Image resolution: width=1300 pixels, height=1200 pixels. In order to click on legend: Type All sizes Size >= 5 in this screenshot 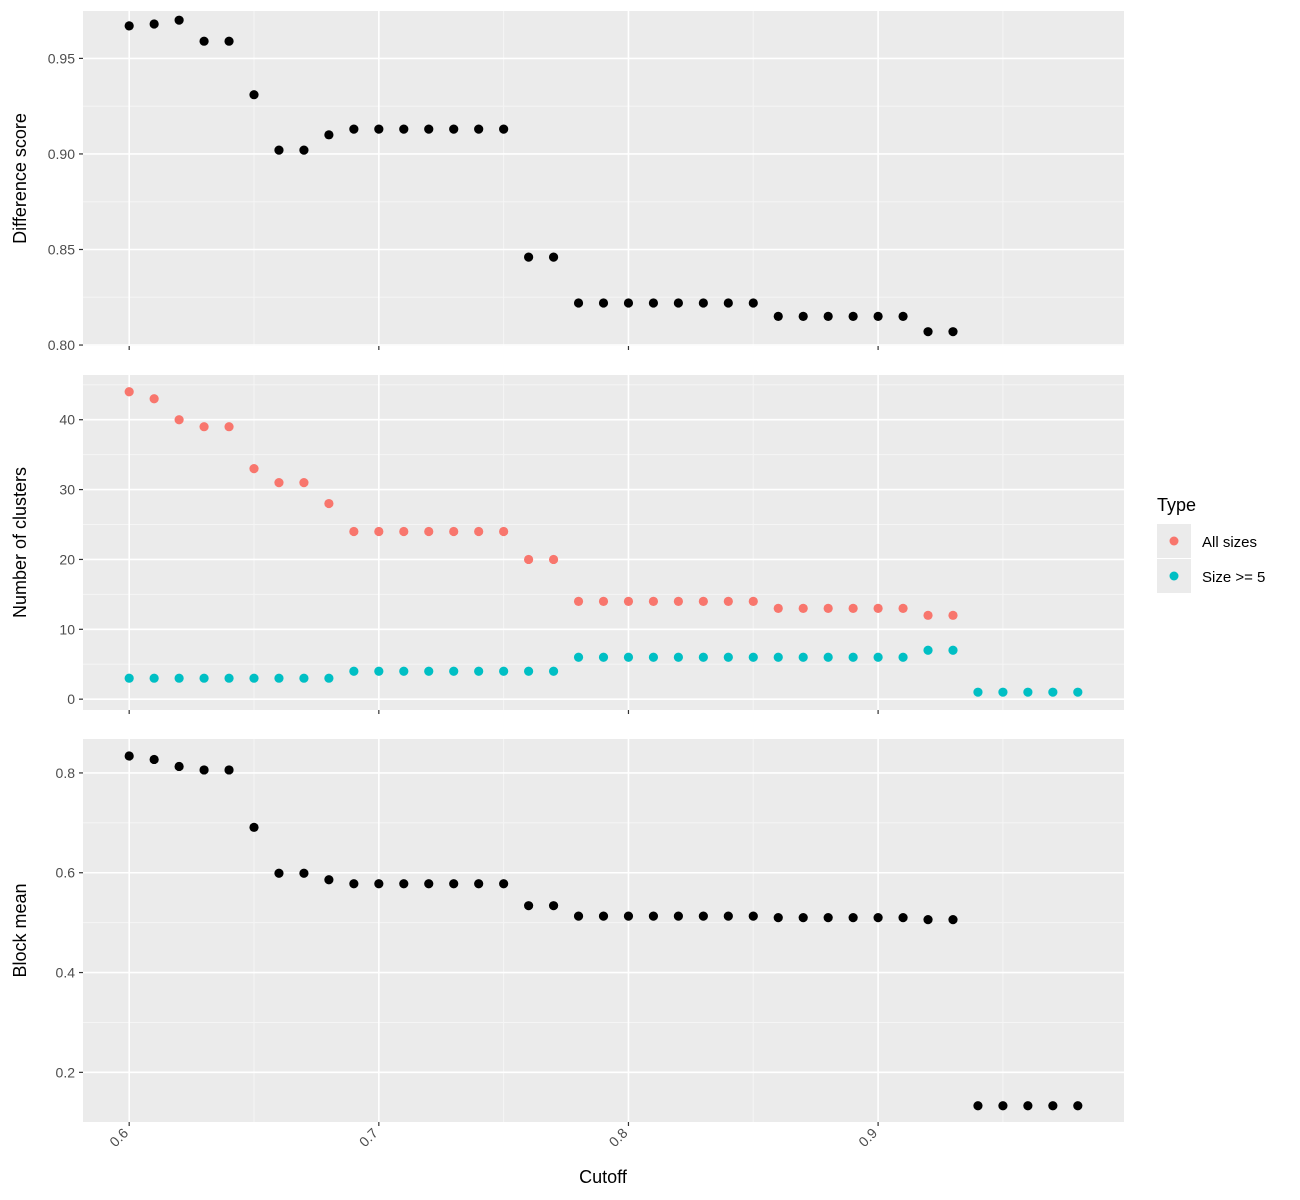, I will do `click(1211, 544)`.